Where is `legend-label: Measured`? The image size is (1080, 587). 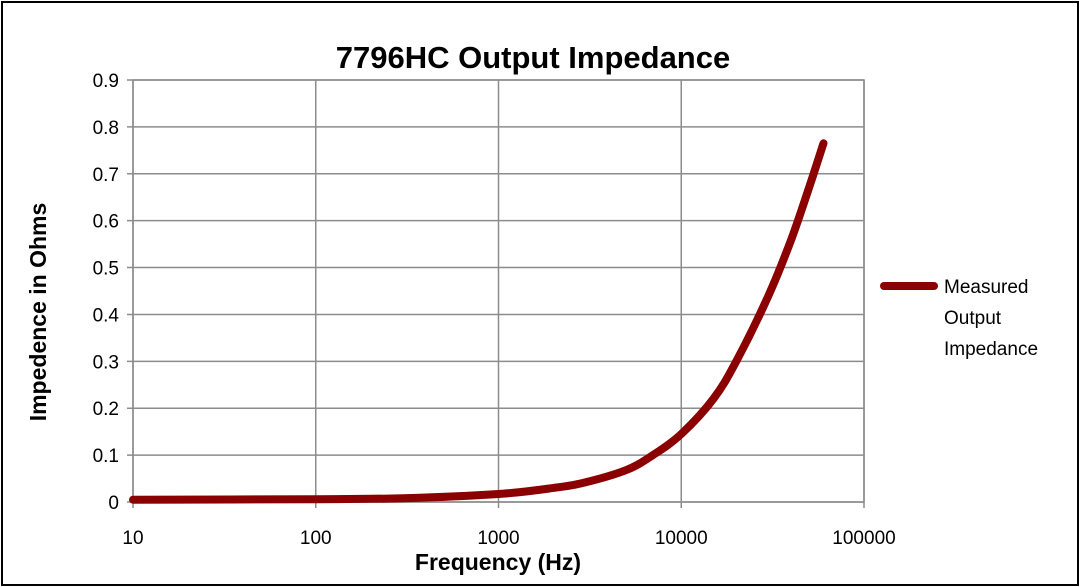
legend-label: Measured is located at coordinates (986, 287).